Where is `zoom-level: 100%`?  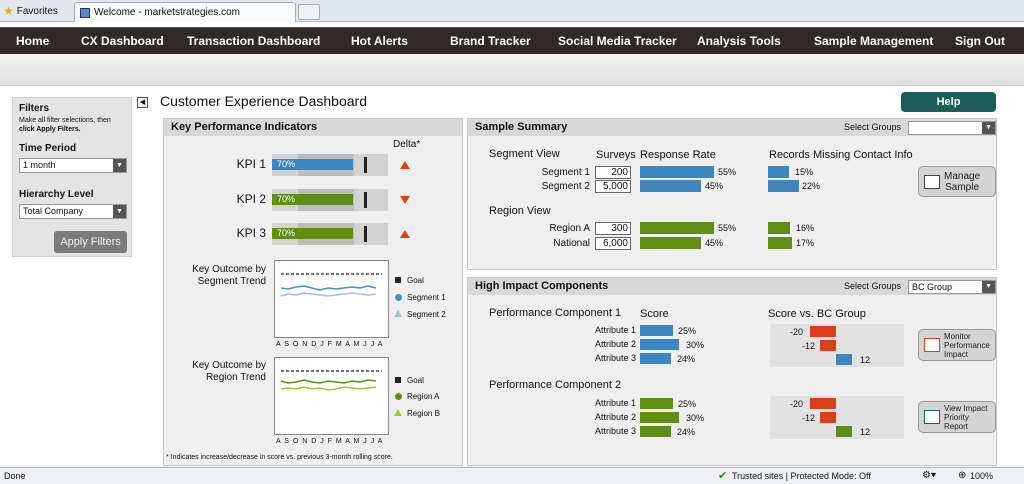
zoom-level: 100% is located at coordinates (982, 476).